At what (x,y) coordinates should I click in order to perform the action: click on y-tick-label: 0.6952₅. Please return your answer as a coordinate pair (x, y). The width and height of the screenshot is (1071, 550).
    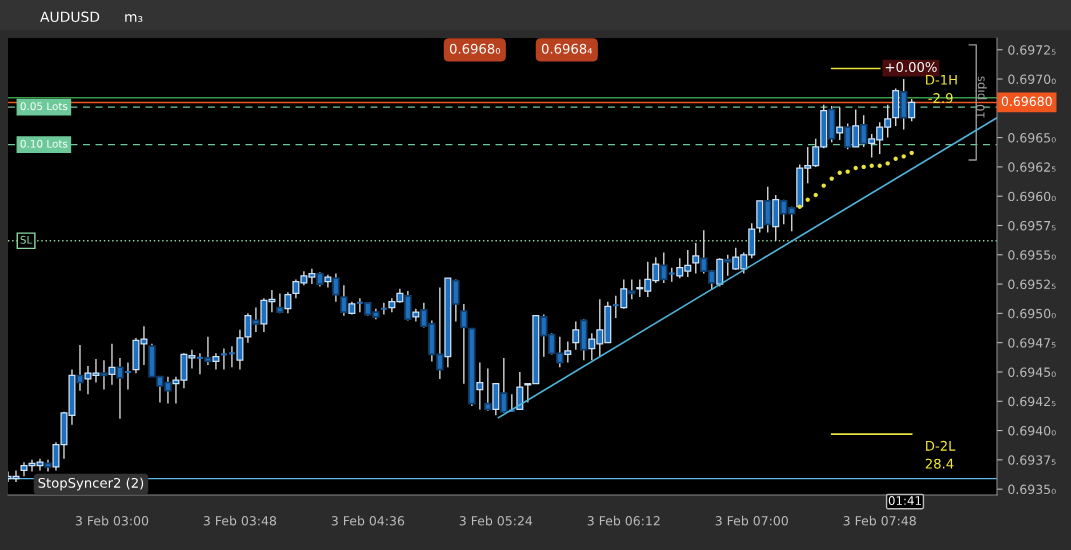
    Looking at the image, I should click on (1032, 284).